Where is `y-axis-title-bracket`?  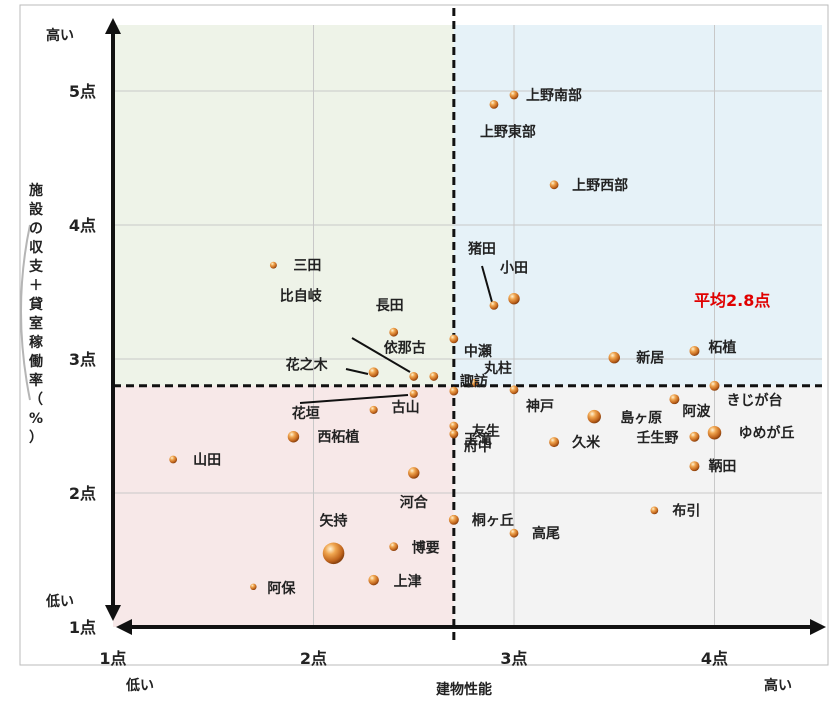 y-axis-title-bracket is located at coordinates (25, 312).